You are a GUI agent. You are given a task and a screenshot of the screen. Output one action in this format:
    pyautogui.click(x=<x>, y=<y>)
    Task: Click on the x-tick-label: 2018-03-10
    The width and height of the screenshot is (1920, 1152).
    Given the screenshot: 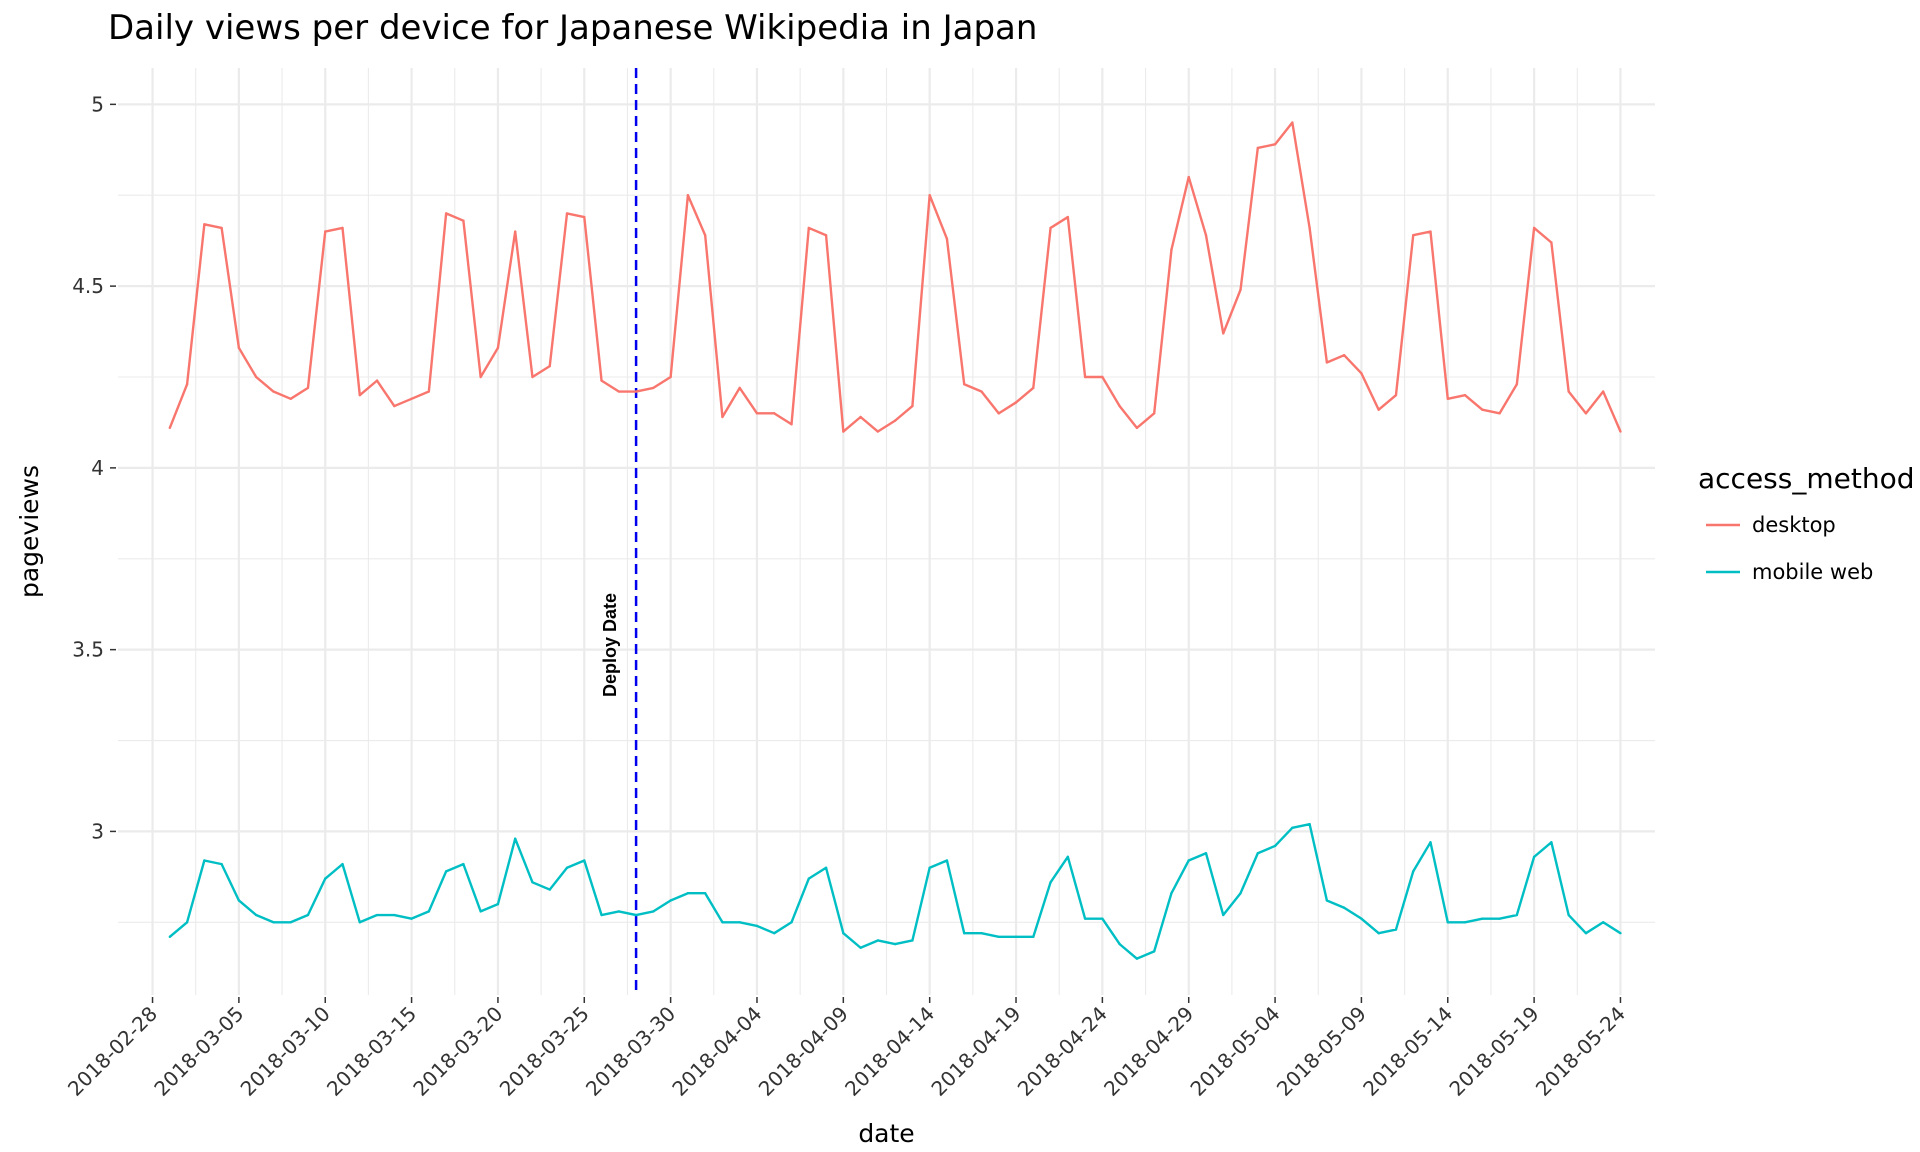 What is the action you would take?
    pyautogui.click(x=285, y=1051)
    